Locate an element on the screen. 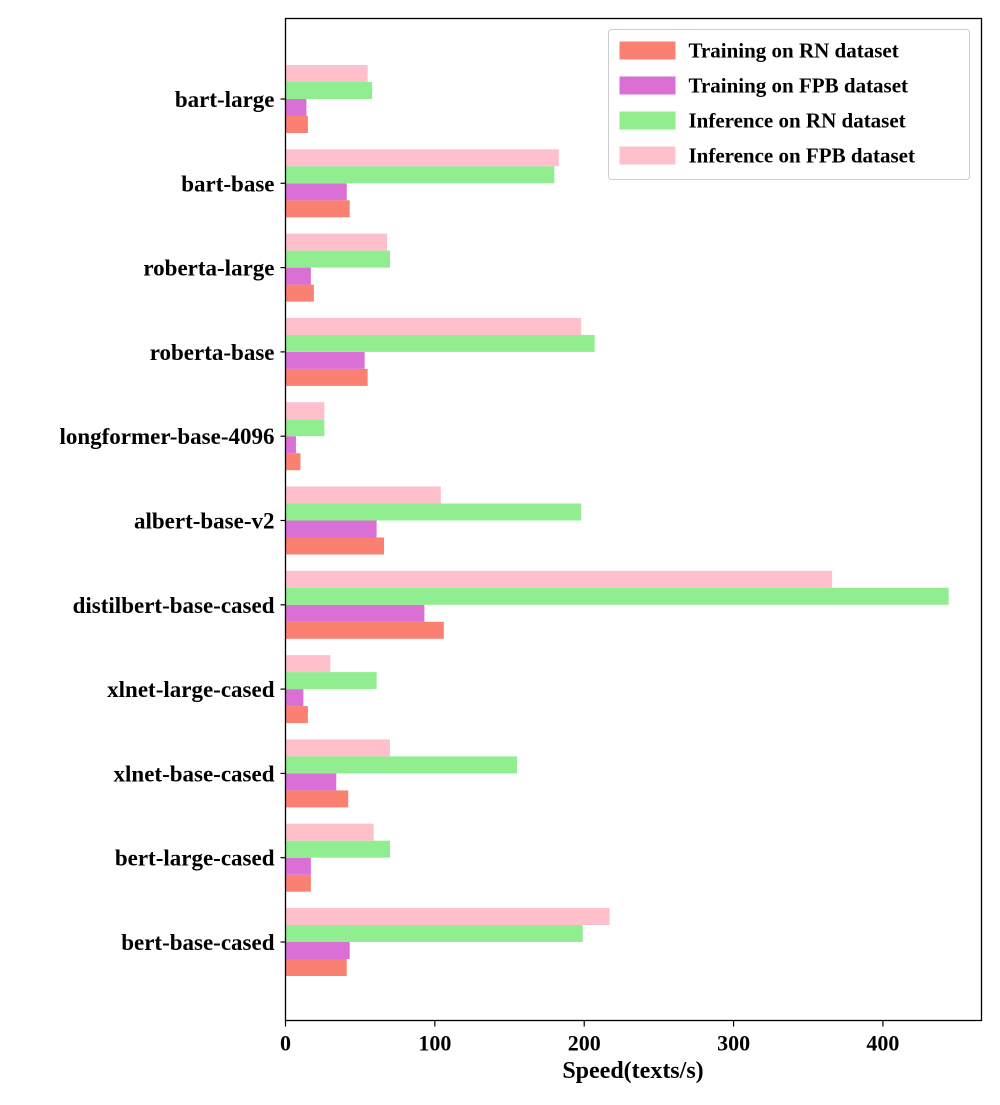 This screenshot has width=1000, height=1105. legend-swatch-inference-on-fpb-dataset is located at coordinates (647, 155).